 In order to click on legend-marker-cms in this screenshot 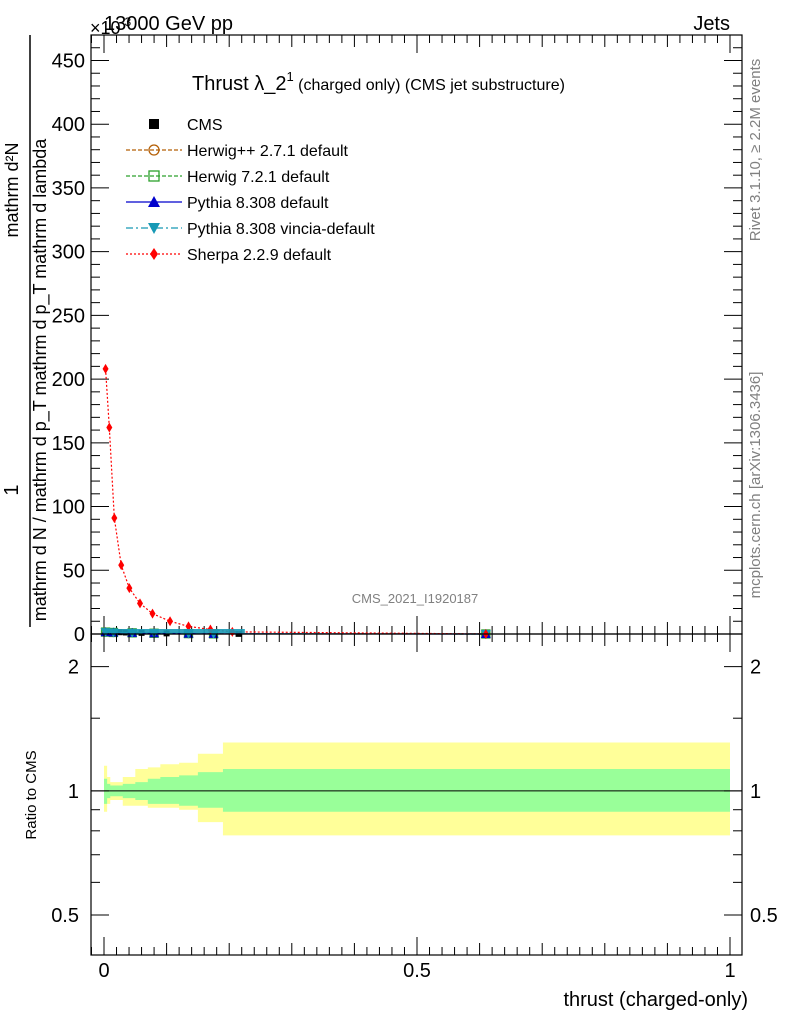, I will do `click(154, 124)`.